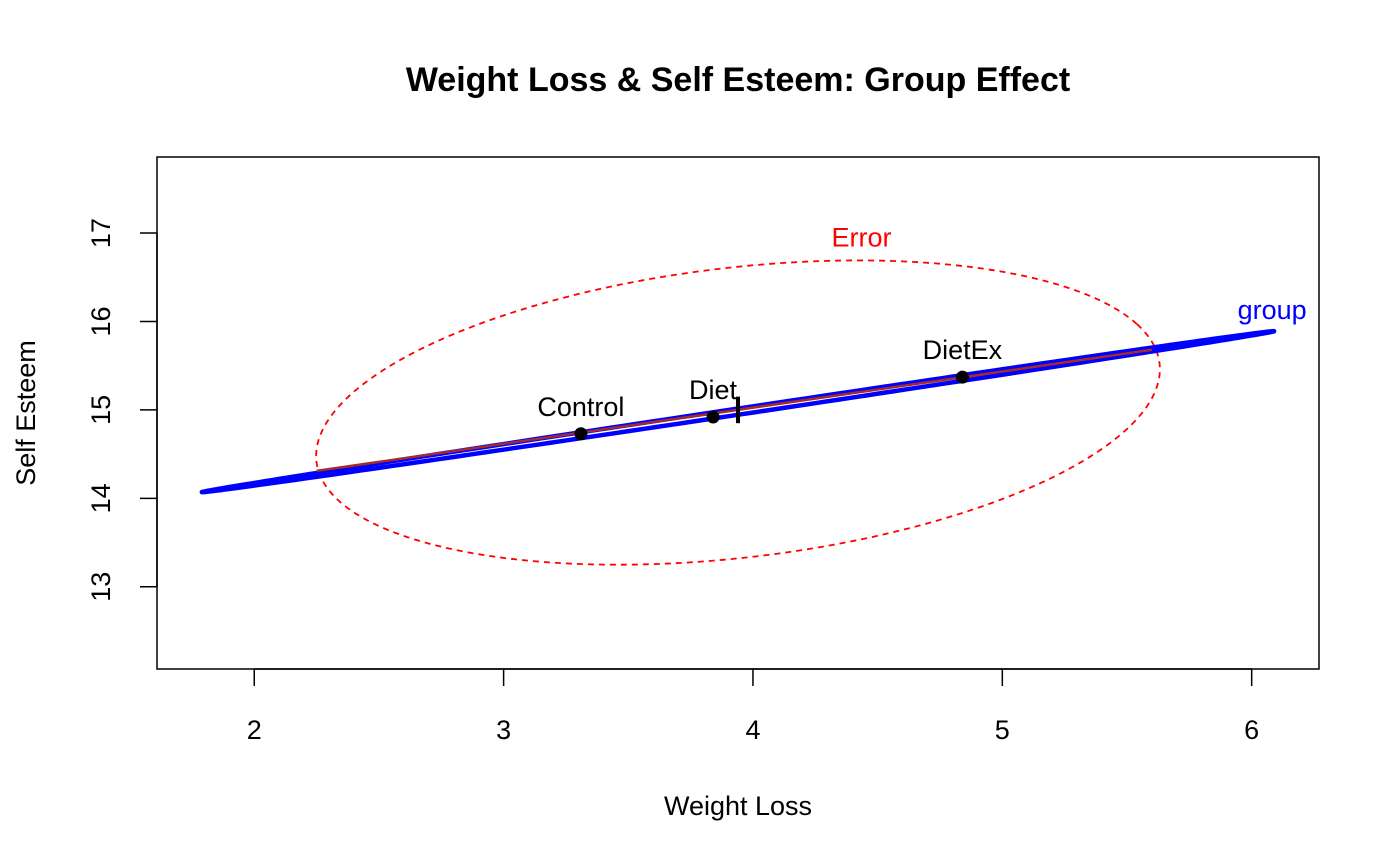  Describe the element at coordinates (122, 410) in the screenshot. I see `y-axis: 13 14 15 16 17` at that location.